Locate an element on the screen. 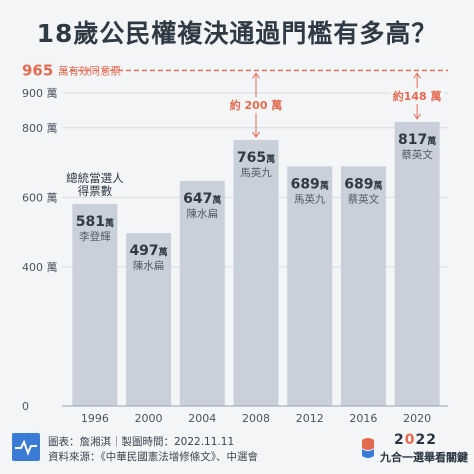  brand-year-digit: 0 is located at coordinates (410, 440).